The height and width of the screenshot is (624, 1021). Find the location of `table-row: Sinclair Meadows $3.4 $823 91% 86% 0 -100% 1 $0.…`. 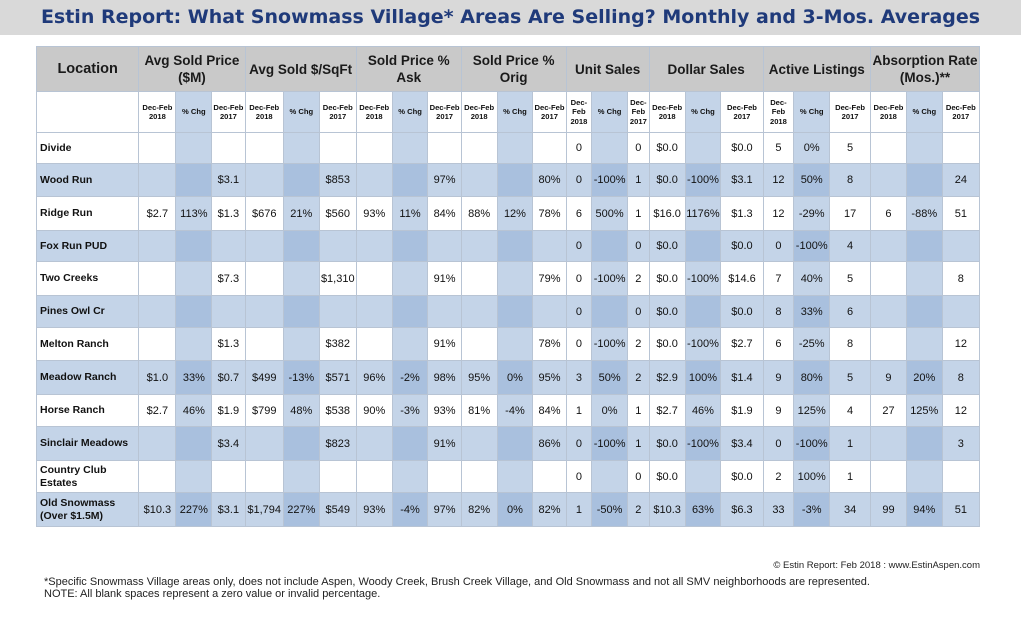

table-row: Sinclair Meadows $3.4 $823 91% 86% 0 -100% 1 $0.… is located at coordinates (508, 443).